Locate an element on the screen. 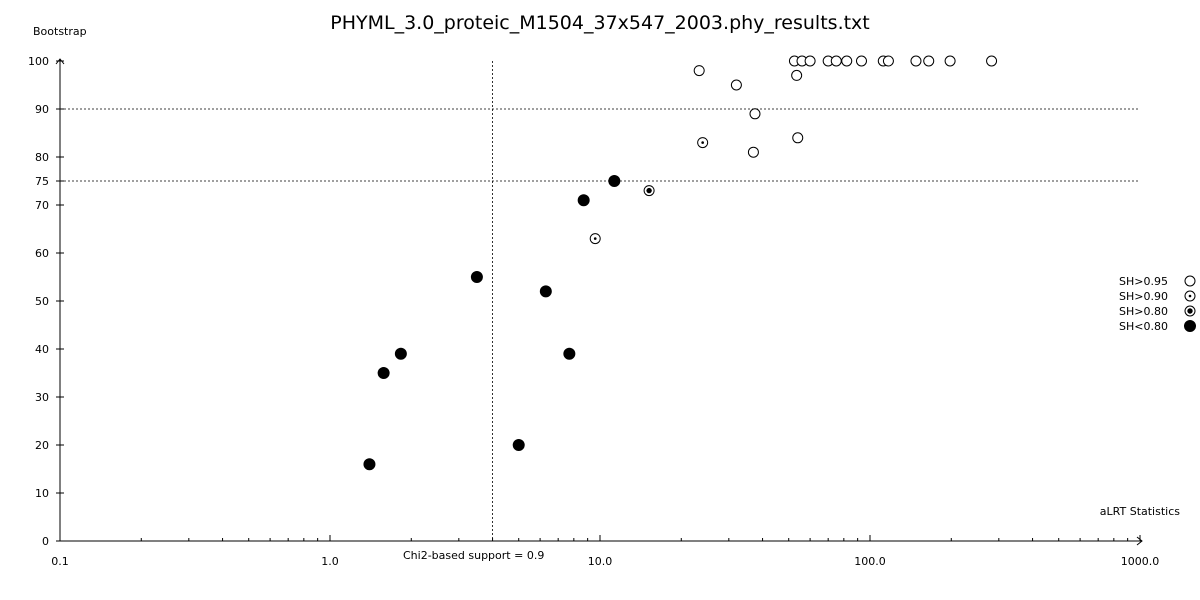 This screenshot has height=600, width=1200. y-tick-label: 0 is located at coordinates (45, 541).